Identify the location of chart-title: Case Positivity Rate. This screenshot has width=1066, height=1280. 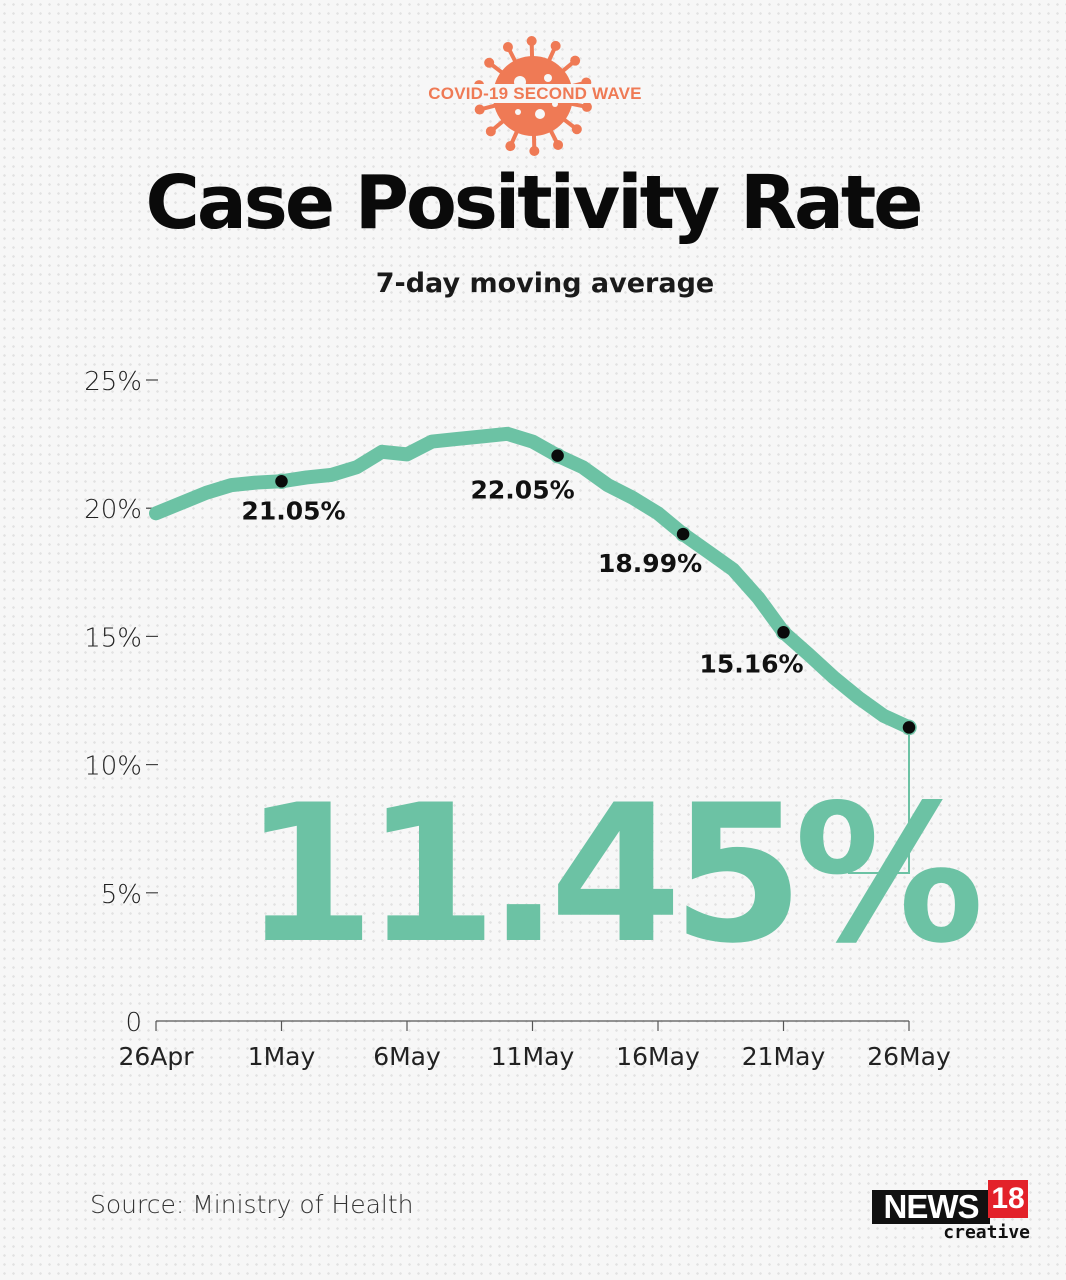
(534, 203).